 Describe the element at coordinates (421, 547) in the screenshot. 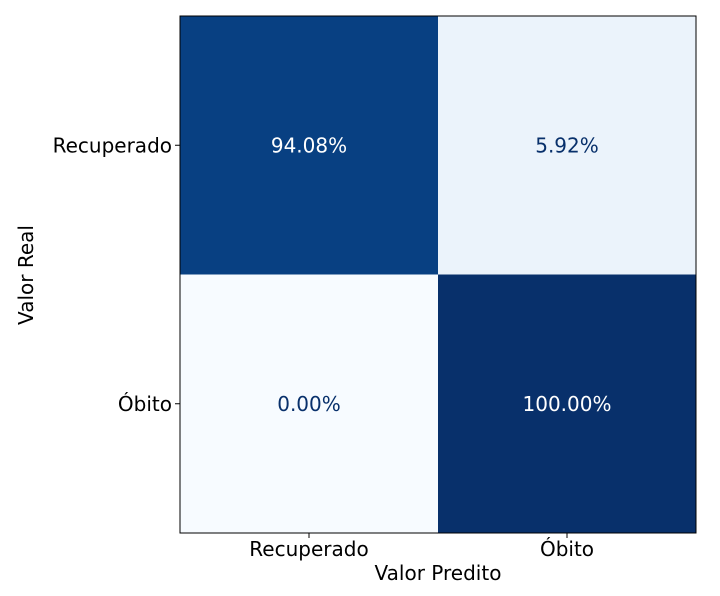

I see `x-axis: Recuperado Óbito` at that location.